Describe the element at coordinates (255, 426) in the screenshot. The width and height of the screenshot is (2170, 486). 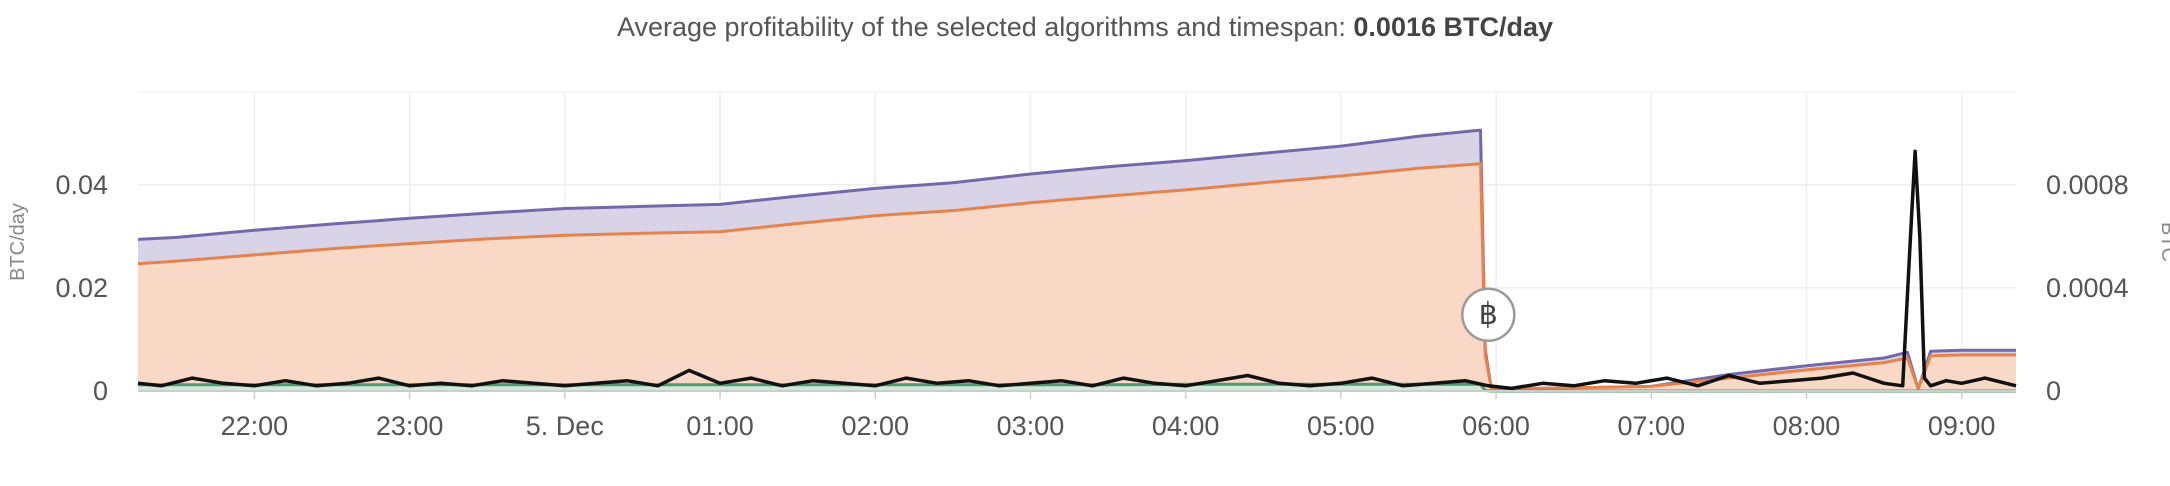
I see `x-tick-label-0: 22:00` at that location.